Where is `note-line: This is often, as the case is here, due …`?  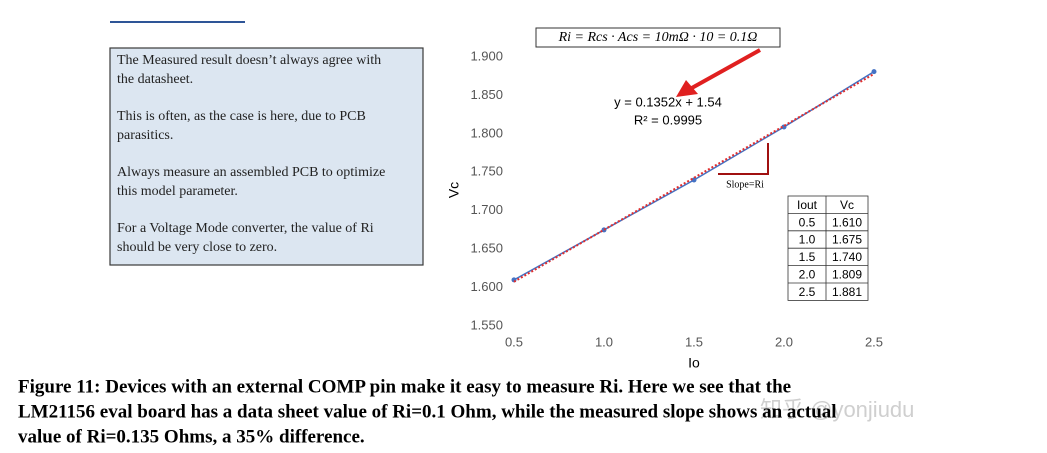
note-line: This is often, as the case is here, due … is located at coordinates (241, 116).